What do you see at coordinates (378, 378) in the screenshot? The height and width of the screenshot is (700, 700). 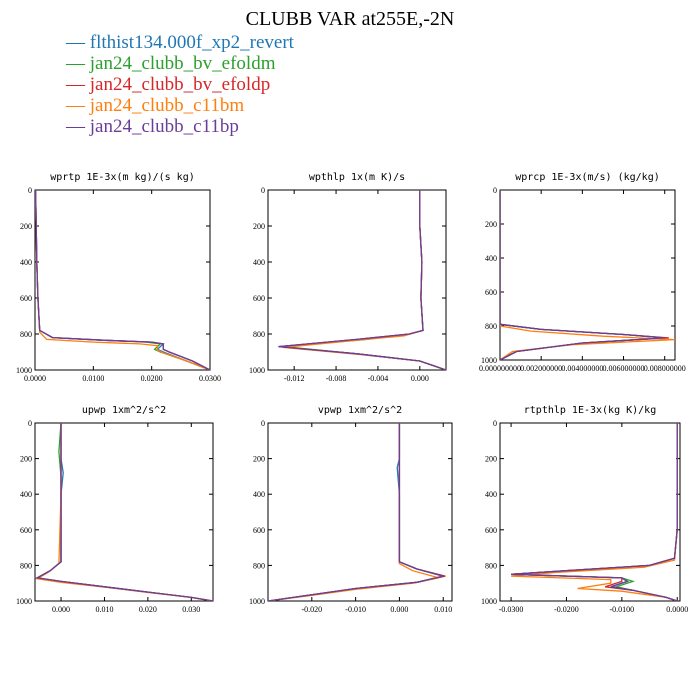 I see `x-tick-label: -0.004` at bounding box center [378, 378].